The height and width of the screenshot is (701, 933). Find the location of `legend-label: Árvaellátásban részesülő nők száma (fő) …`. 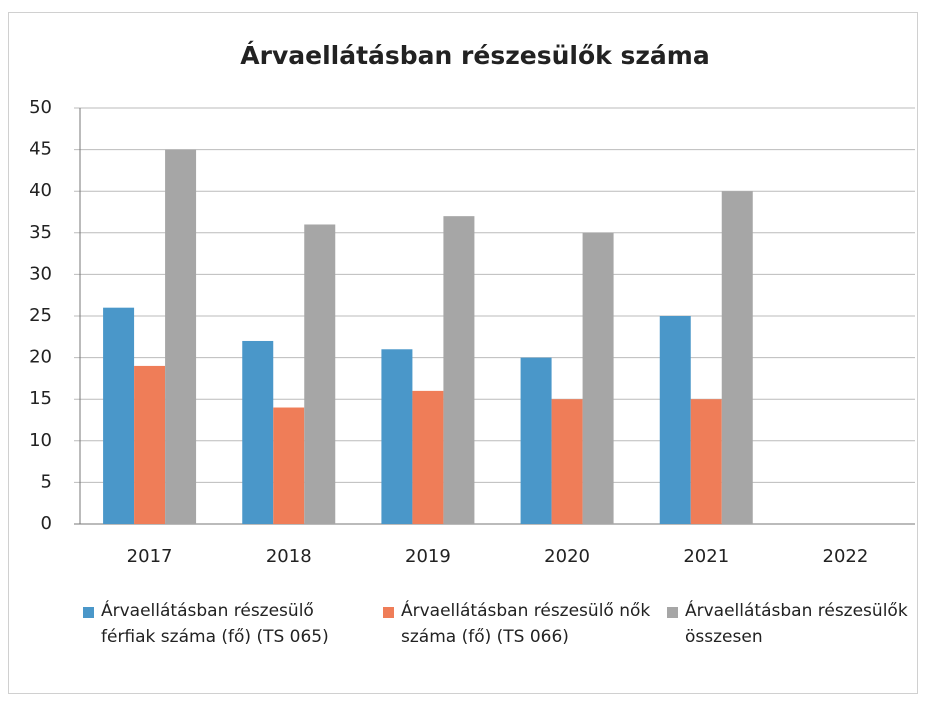

legend-label: Árvaellátásban részesülő nők száma (fő) … is located at coordinates (526, 624).